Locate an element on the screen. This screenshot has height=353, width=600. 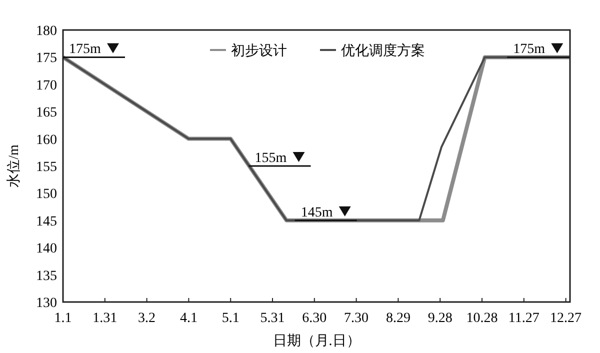
y-tick-label: 165 is located at coordinates (46, 113).